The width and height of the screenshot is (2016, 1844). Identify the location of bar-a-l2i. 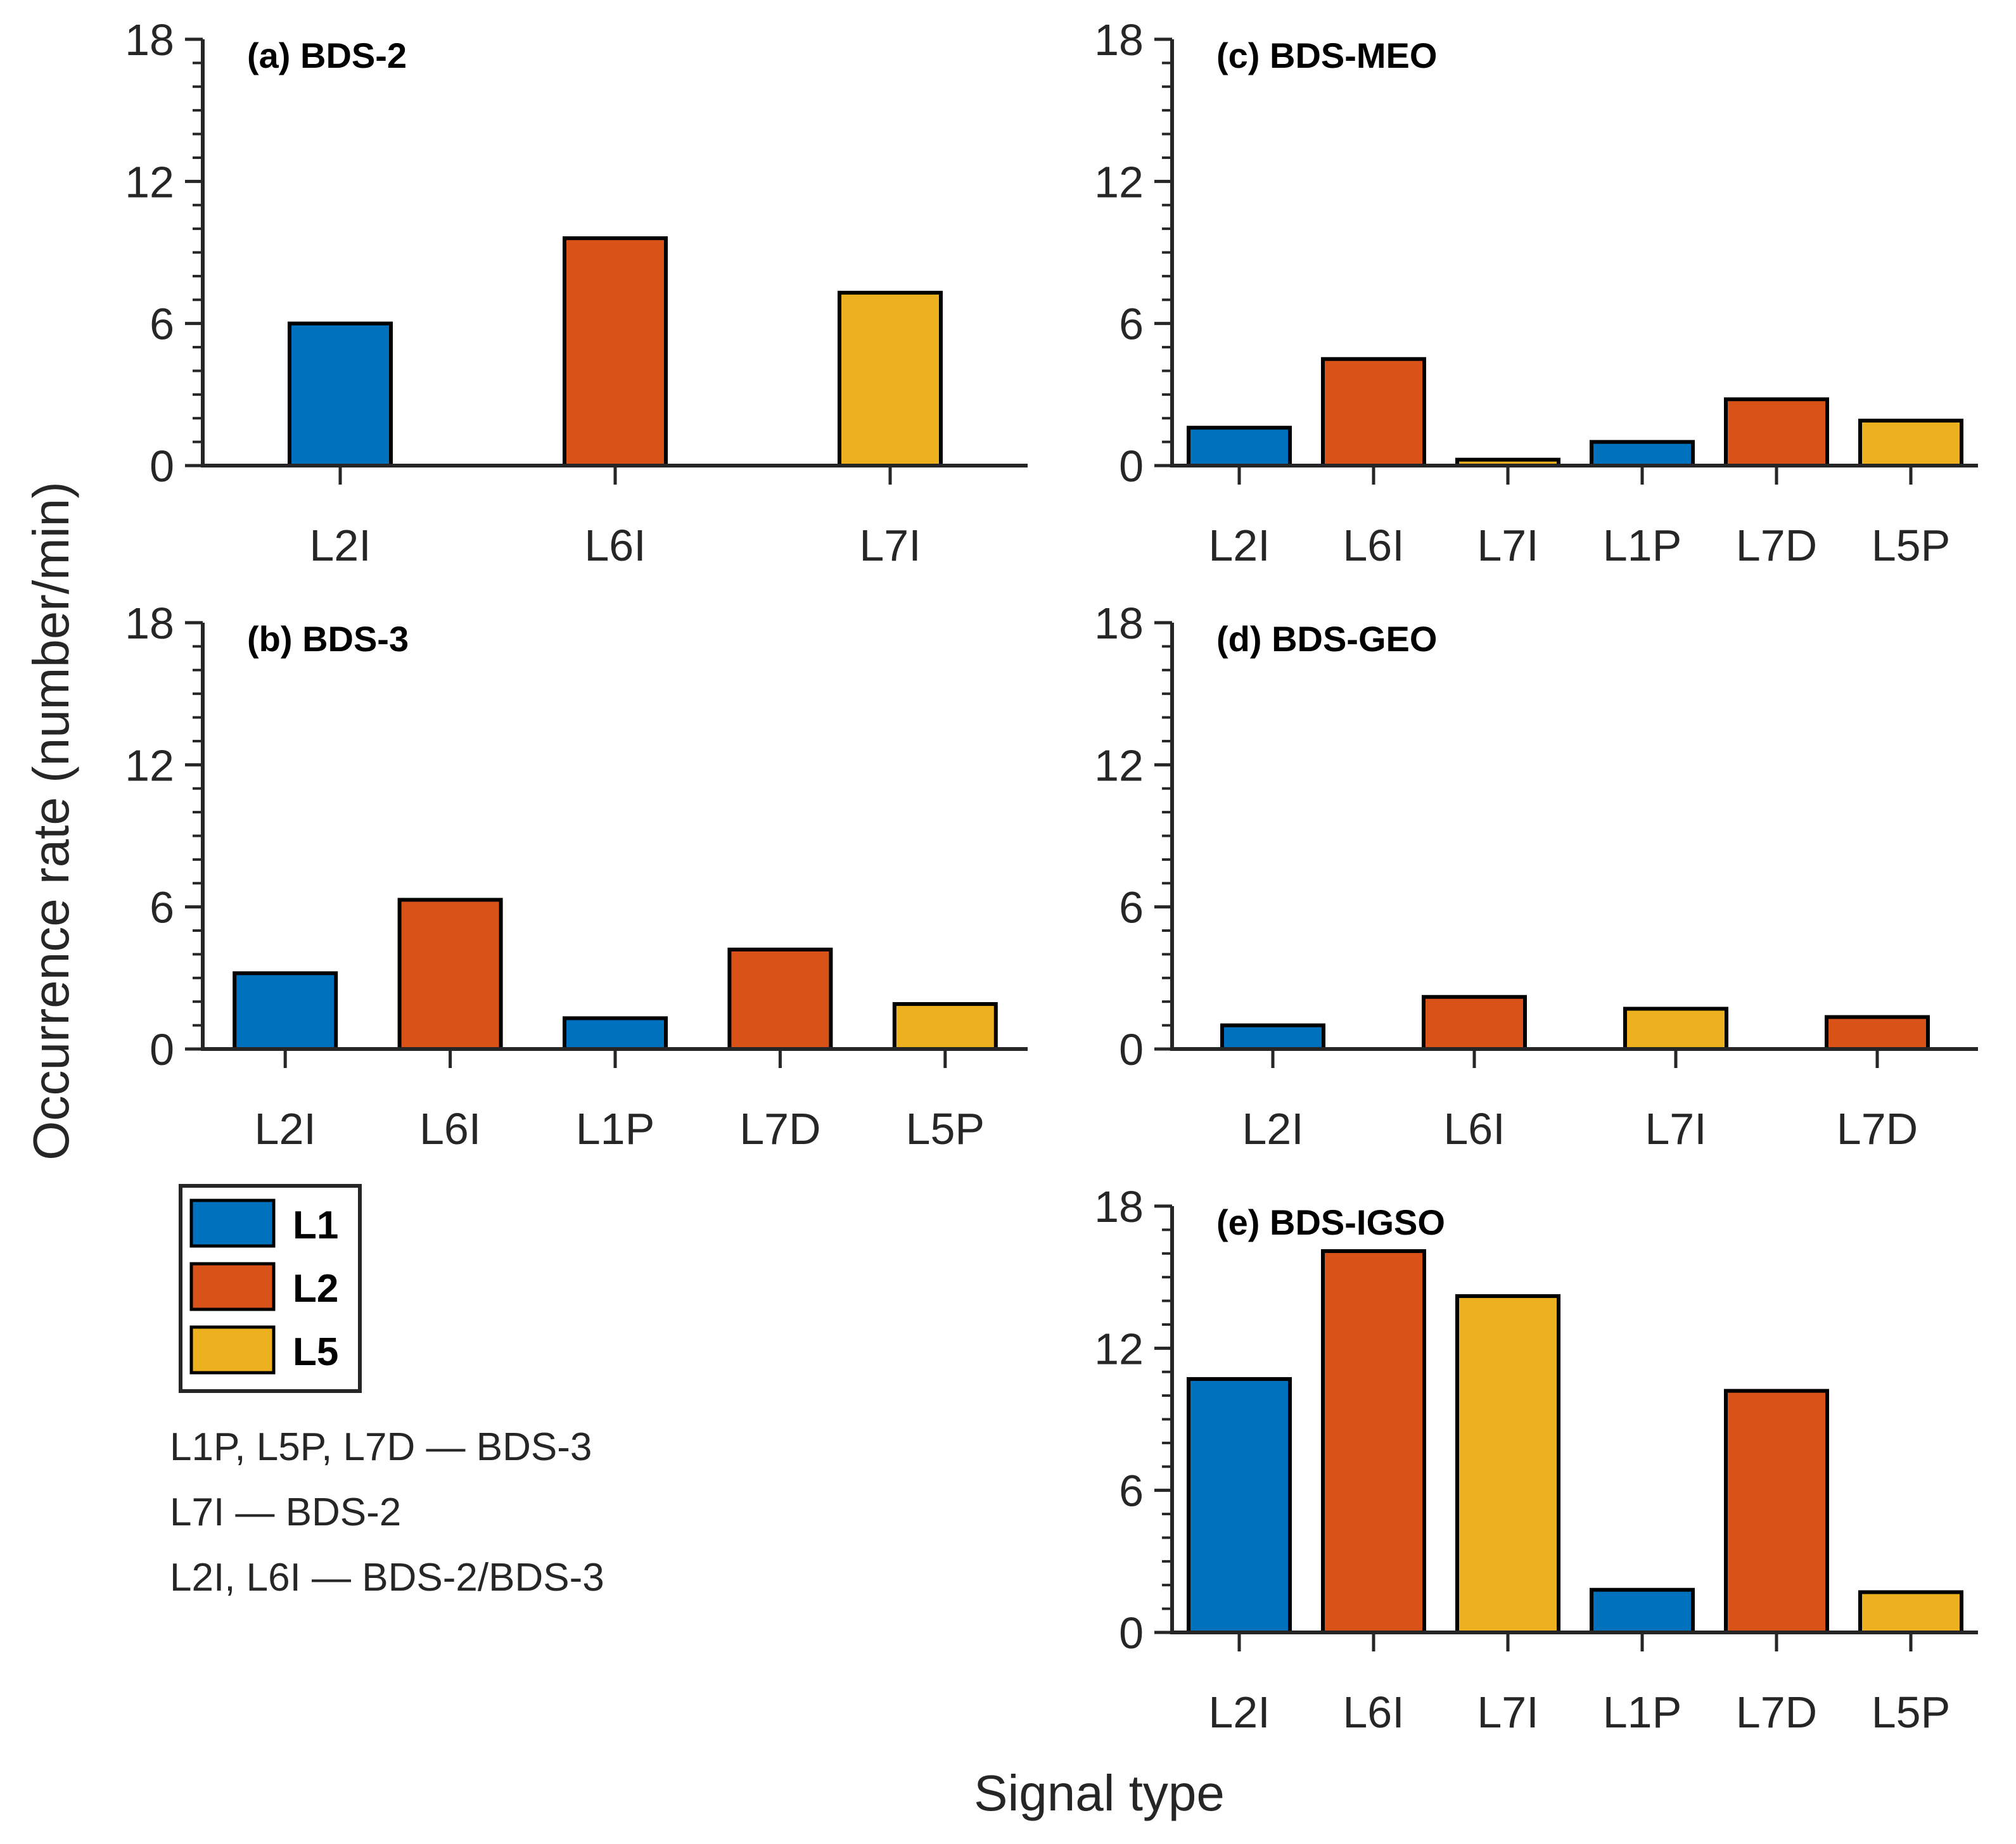
(340, 394).